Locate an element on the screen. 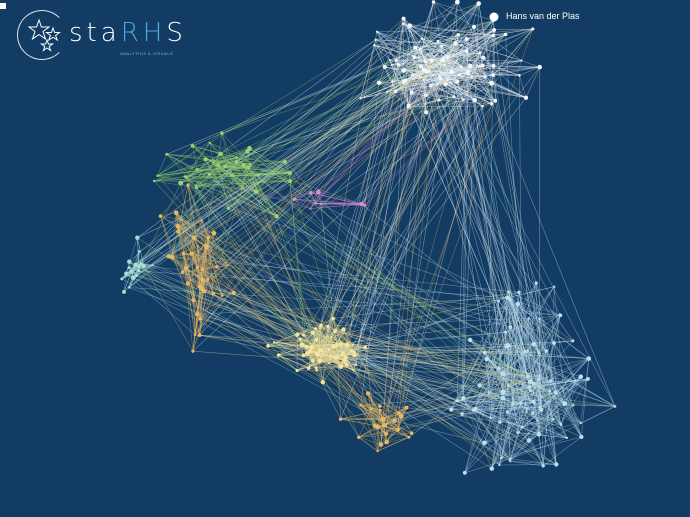 The width and height of the screenshot is (690, 517). highlighted-node is located at coordinates (494, 17).